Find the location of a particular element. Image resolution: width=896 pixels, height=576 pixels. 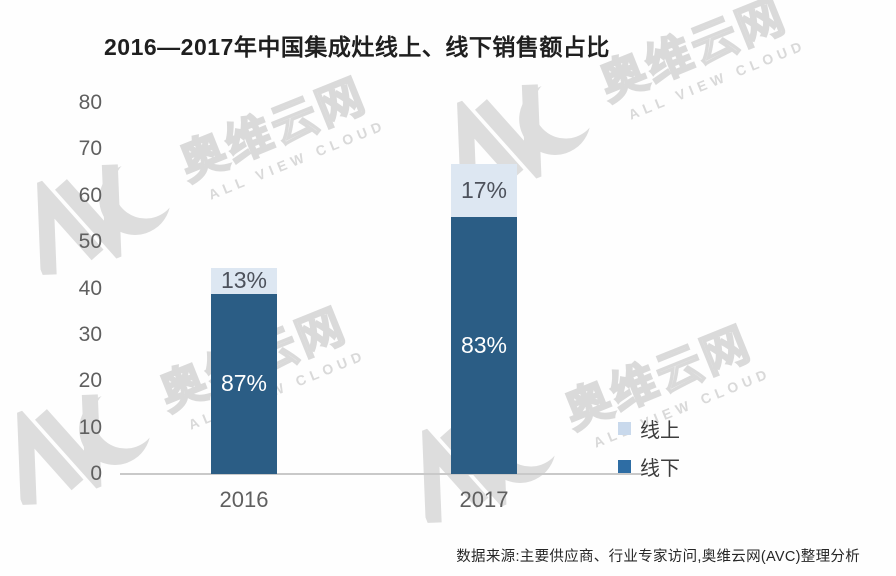

y-tick-label: 70 is located at coordinates (90, 149).